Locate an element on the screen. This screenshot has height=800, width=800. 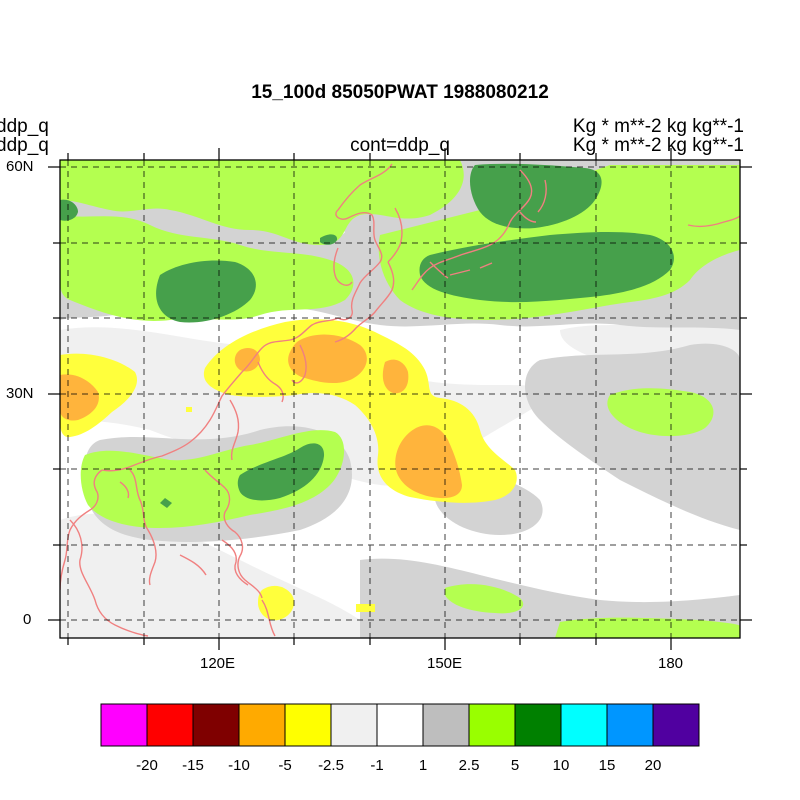
lon-label-120e: 120E is located at coordinates (218, 663).